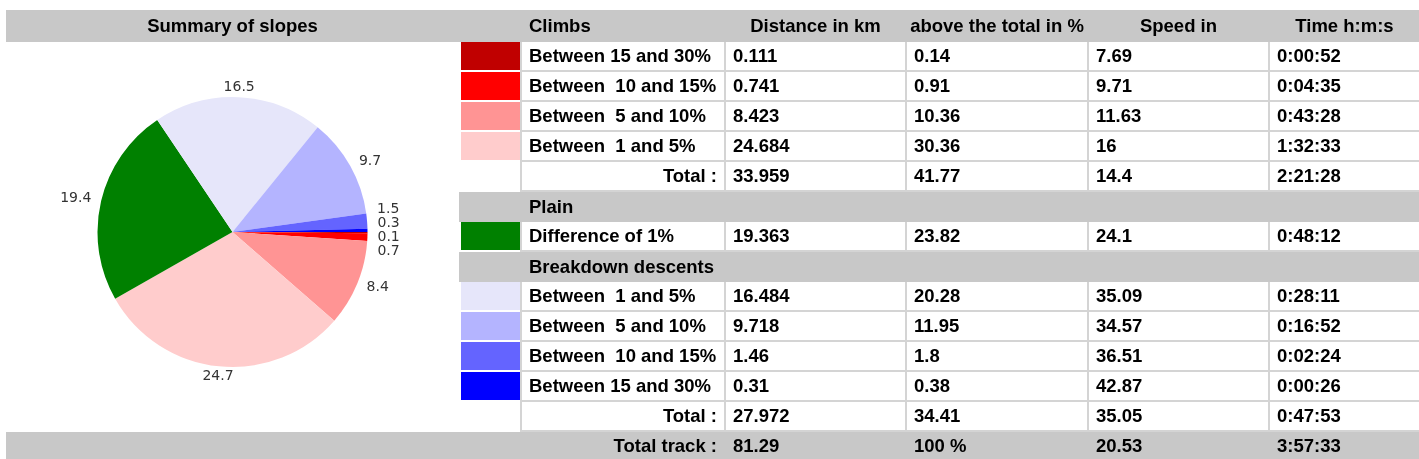 Image resolution: width=1419 pixels, height=459 pixels. I want to click on text: 35.05, so click(1119, 416).